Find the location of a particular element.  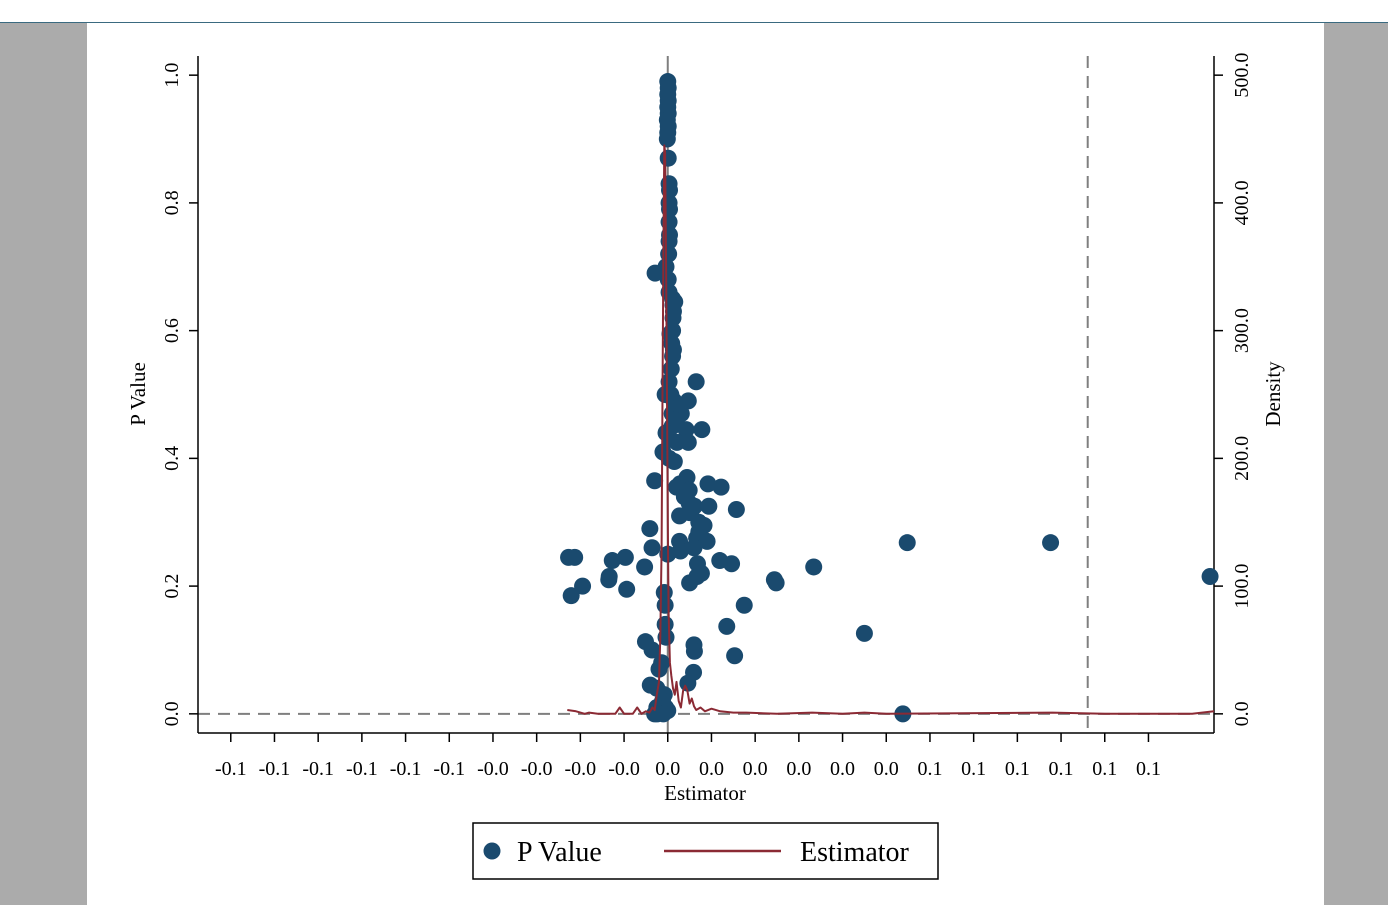

right-y-tick-label: 200.0 is located at coordinates (1242, 458).